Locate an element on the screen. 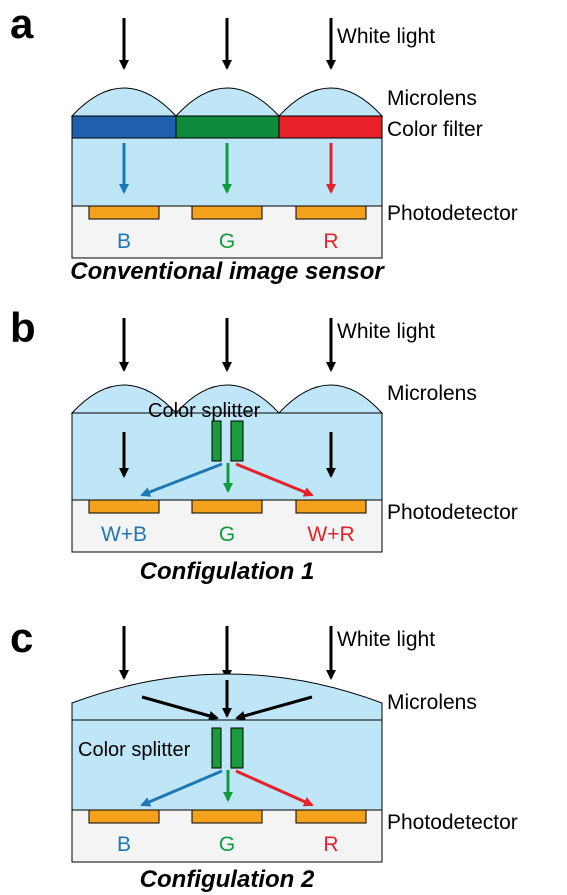  panel-caption: Configulation 1 is located at coordinates (227, 571).